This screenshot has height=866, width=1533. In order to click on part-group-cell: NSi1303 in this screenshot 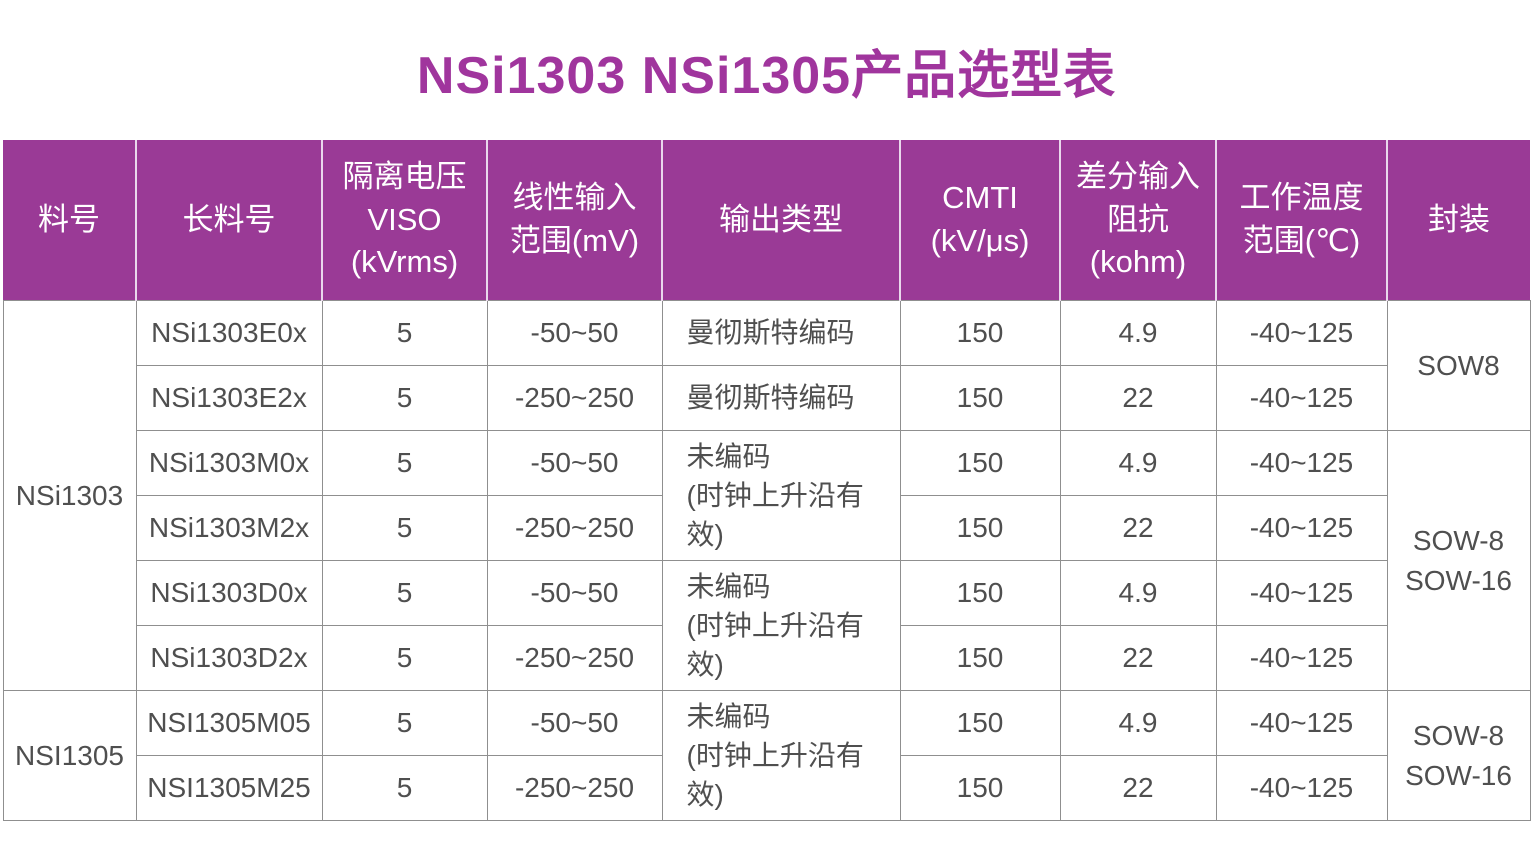, I will do `click(69, 495)`.